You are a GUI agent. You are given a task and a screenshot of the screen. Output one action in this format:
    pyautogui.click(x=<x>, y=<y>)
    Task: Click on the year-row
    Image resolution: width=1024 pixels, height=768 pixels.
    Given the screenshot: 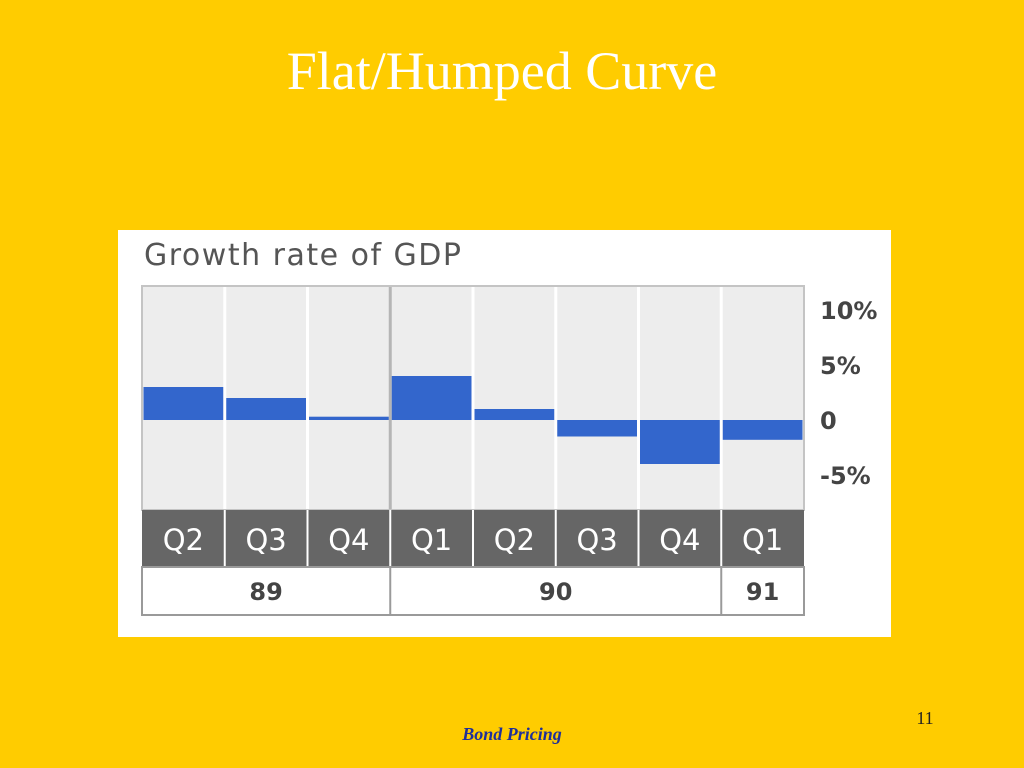 What is the action you would take?
    pyautogui.click(x=473, y=591)
    